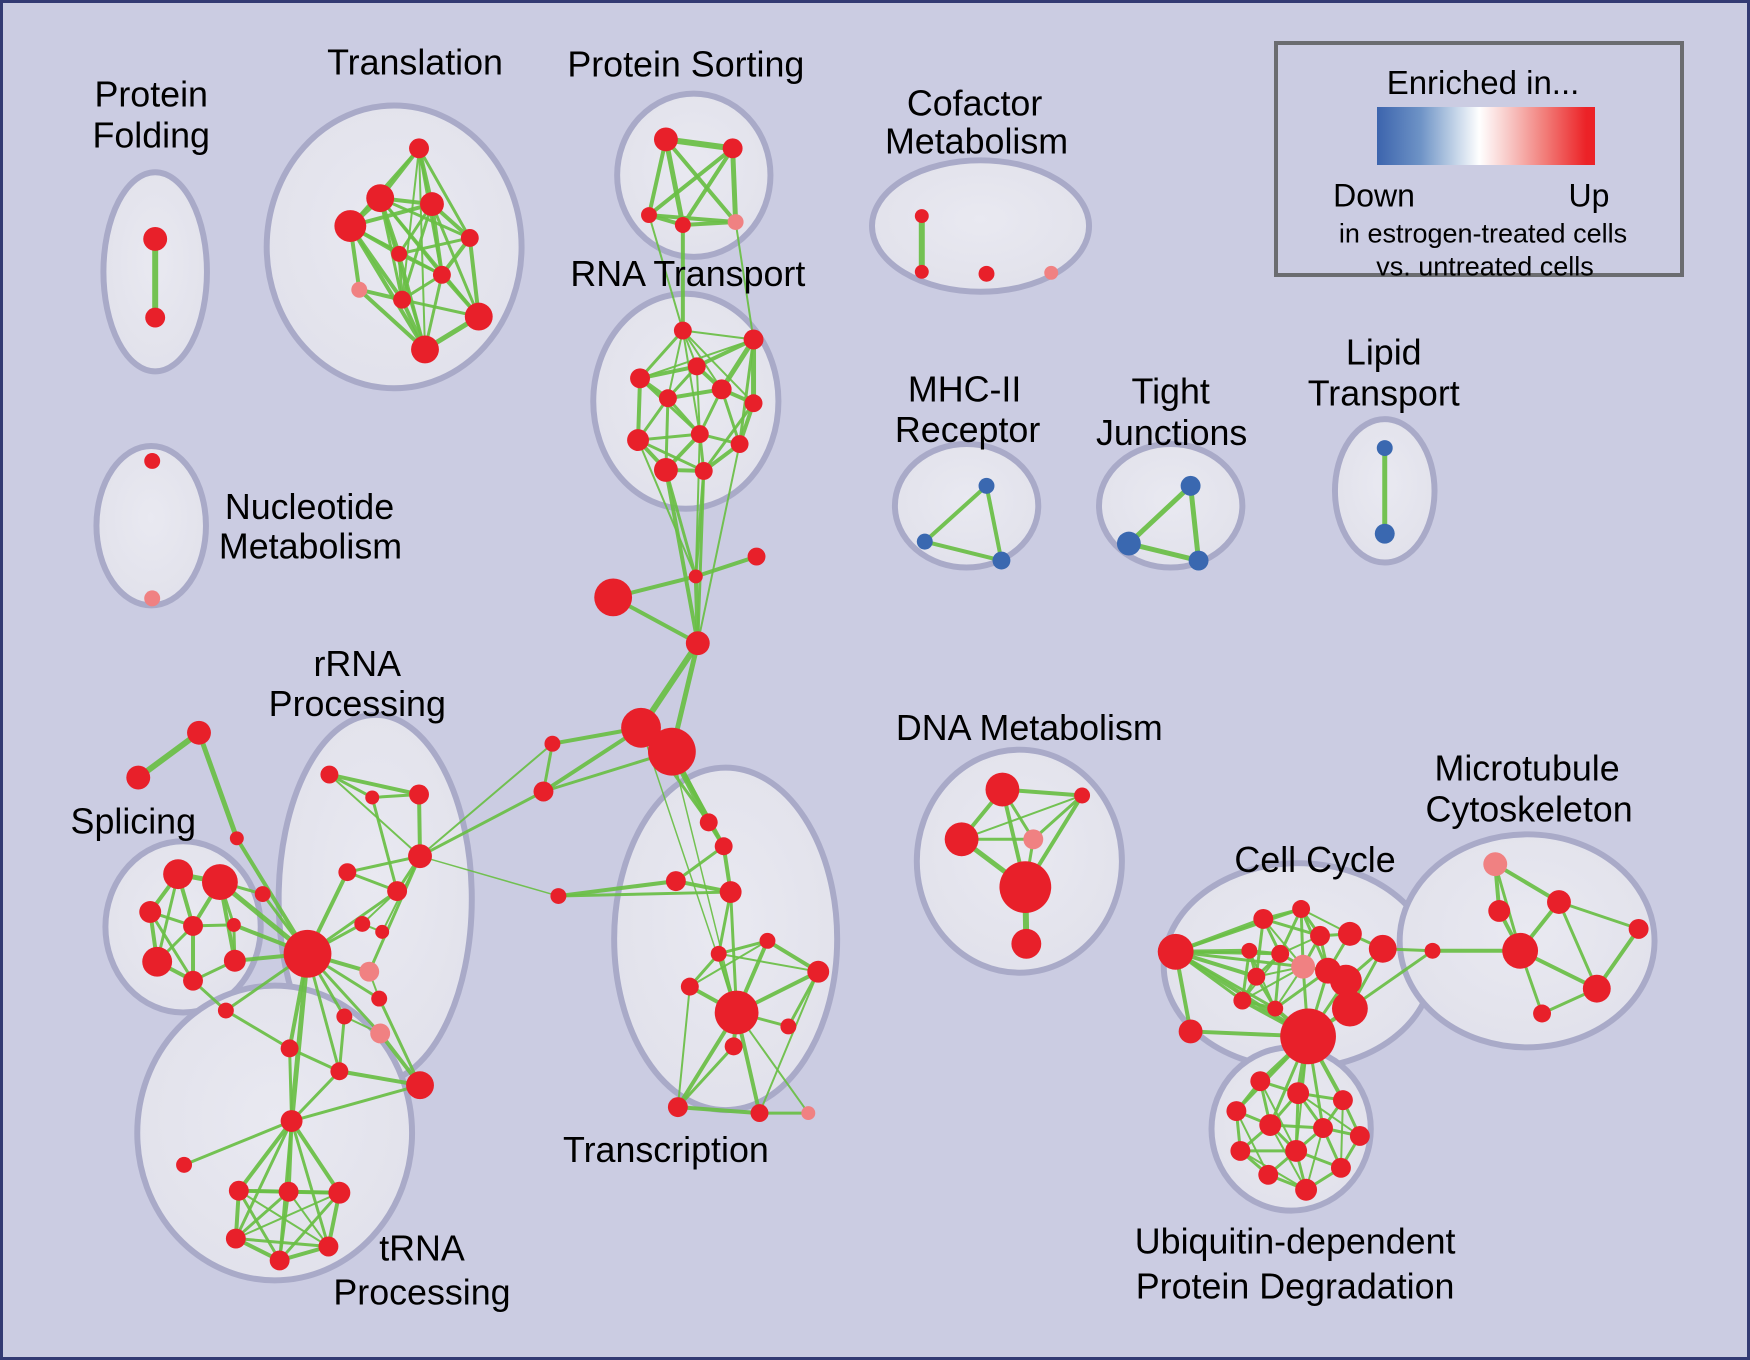 Image resolution: width=1750 pixels, height=1360 pixels. I want to click on label-receptor: Receptor, so click(967, 430).